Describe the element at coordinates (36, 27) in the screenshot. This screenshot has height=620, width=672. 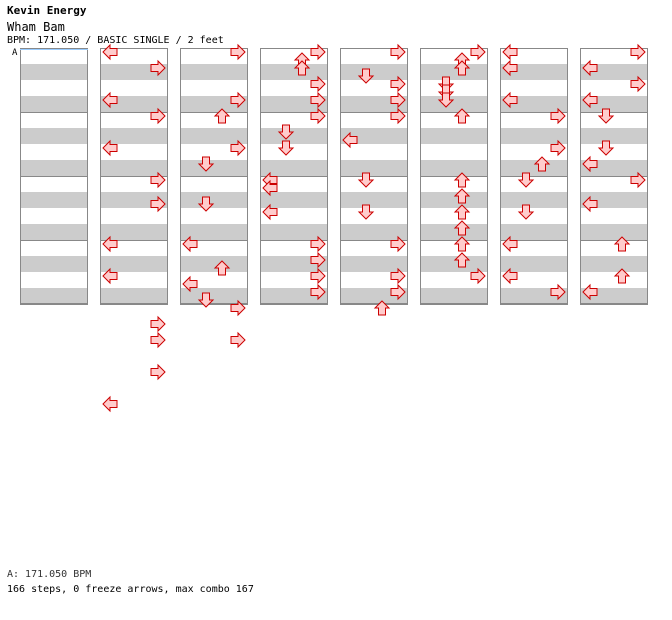
I see `song-title: Wham Bam` at that location.